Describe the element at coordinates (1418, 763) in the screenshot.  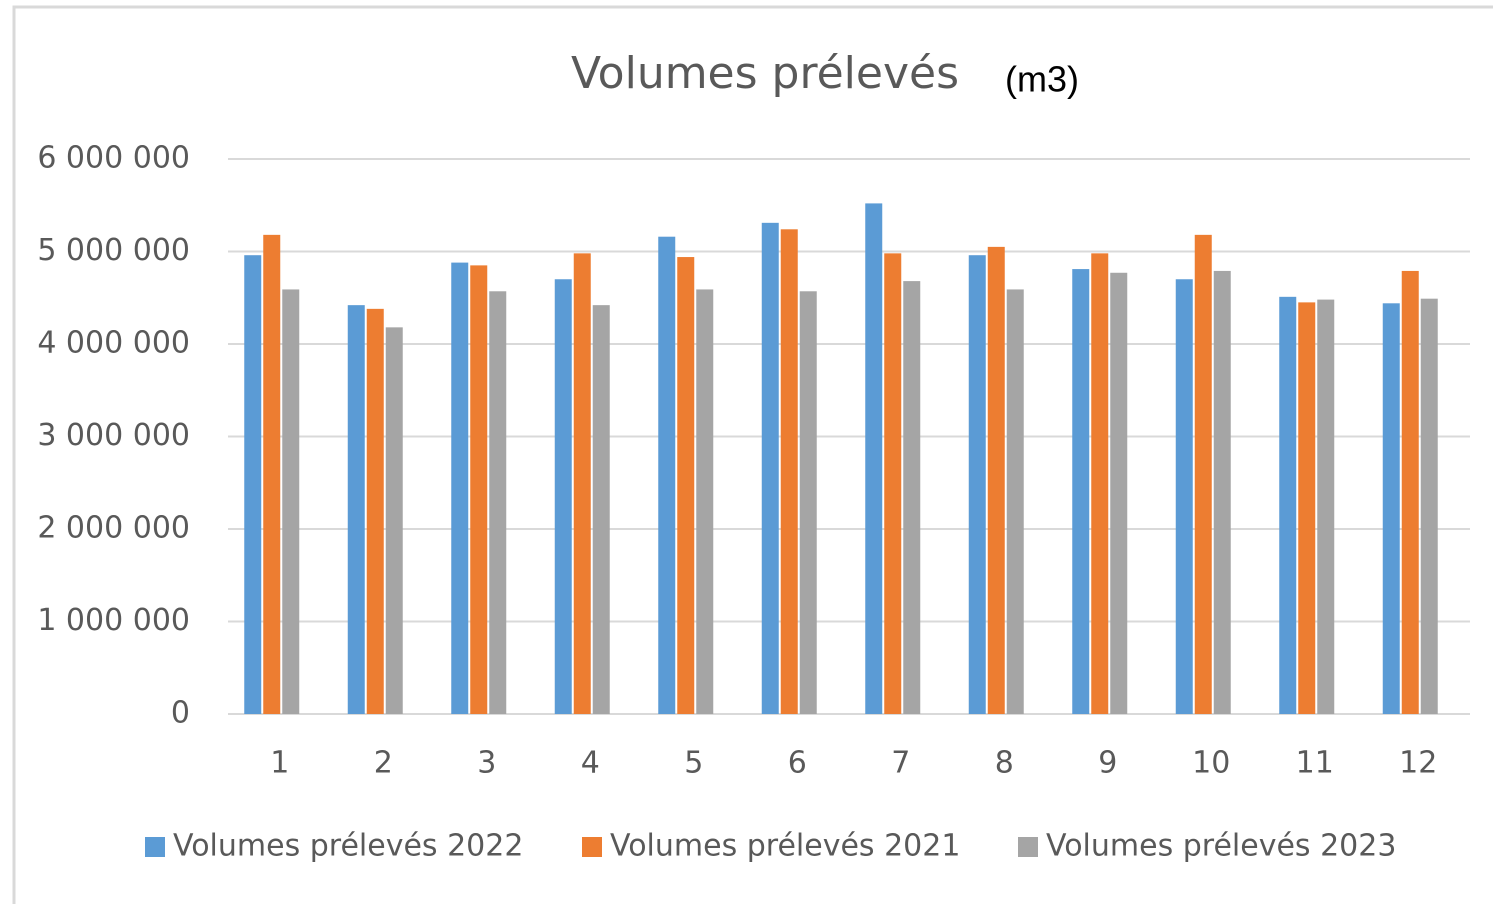
I see `x-tick-label: 12` at that location.